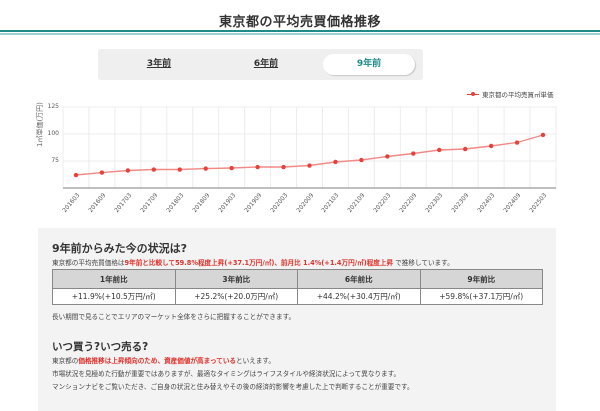 Image resolution: width=600 pixels, height=411 pixels. I want to click on legend-line-marker-icon, so click(473, 94).